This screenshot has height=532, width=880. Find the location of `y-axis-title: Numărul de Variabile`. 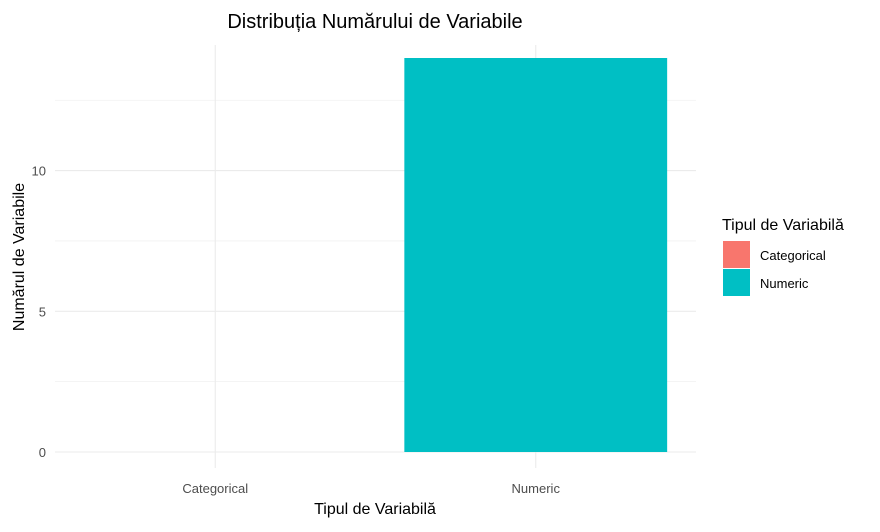

y-axis-title: Numărul de Variabile is located at coordinates (19, 257).